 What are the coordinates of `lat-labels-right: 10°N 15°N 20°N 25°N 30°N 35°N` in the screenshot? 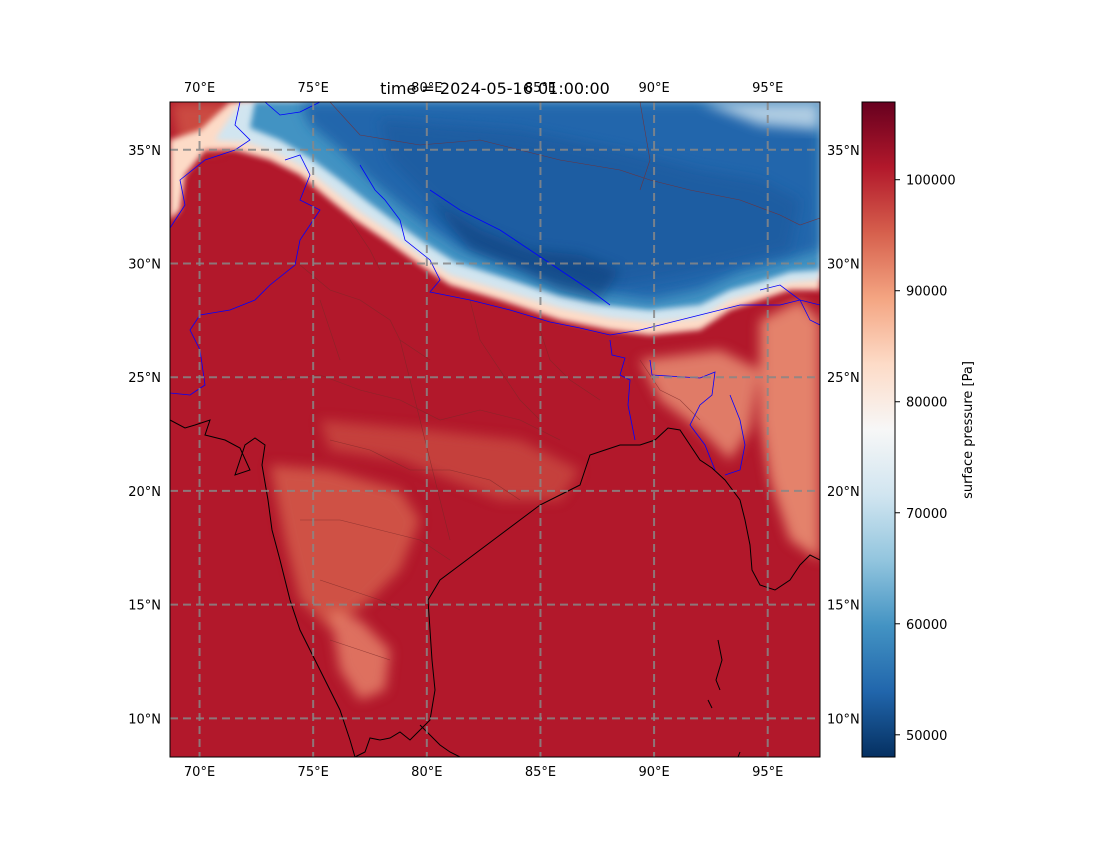 It's located at (843, 436).